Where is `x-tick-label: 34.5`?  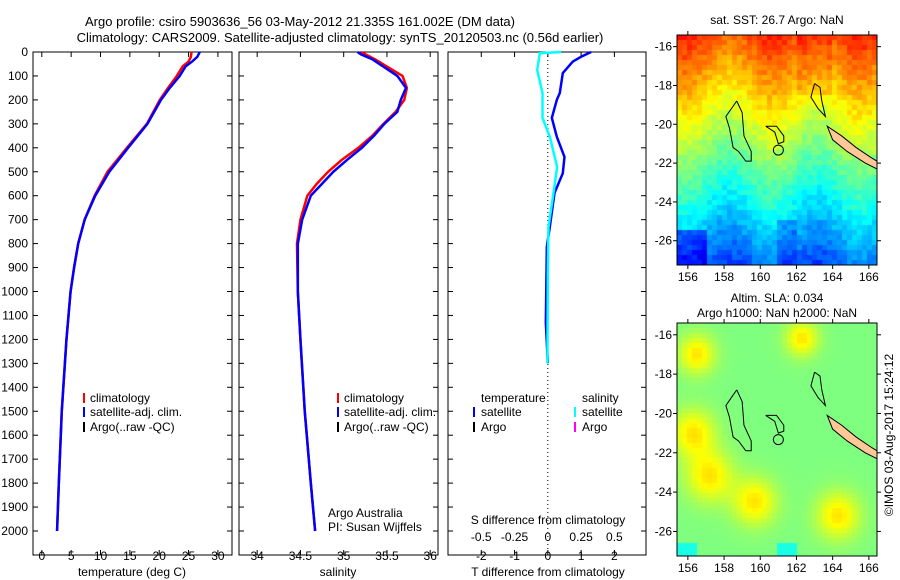
x-tick-label: 34.5 is located at coordinates (301, 556).